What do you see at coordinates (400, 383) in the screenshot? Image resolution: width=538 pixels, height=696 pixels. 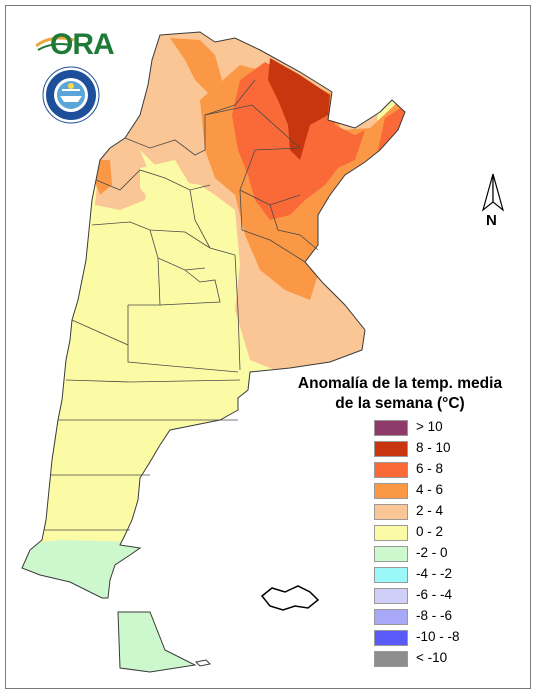 I see `legend-title-line1: Anomalía de la temp. media` at bounding box center [400, 383].